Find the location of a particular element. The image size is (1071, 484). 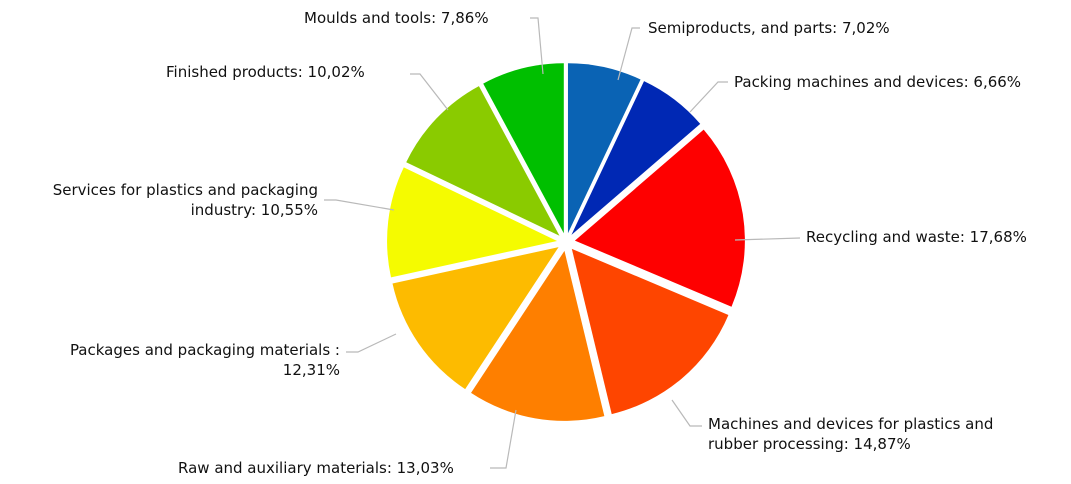

slice-label-line: Semiproducts, and parts: 7,02% is located at coordinates (769, 28).